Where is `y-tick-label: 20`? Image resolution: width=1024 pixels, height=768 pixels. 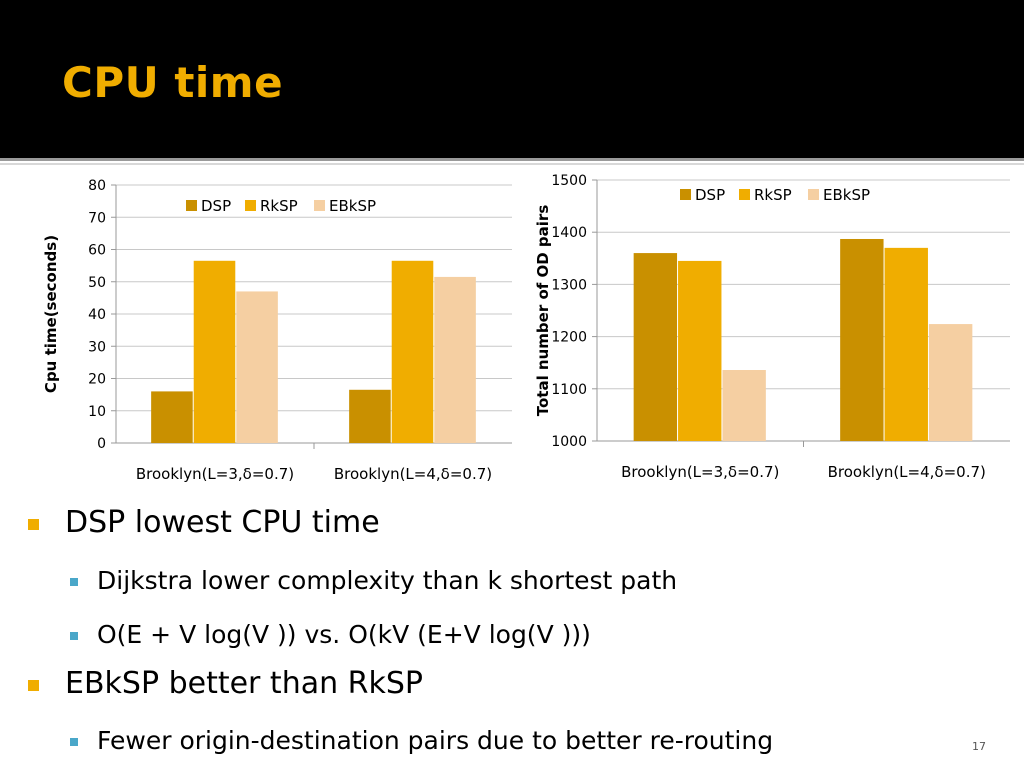 y-tick-label: 20 is located at coordinates (97, 380).